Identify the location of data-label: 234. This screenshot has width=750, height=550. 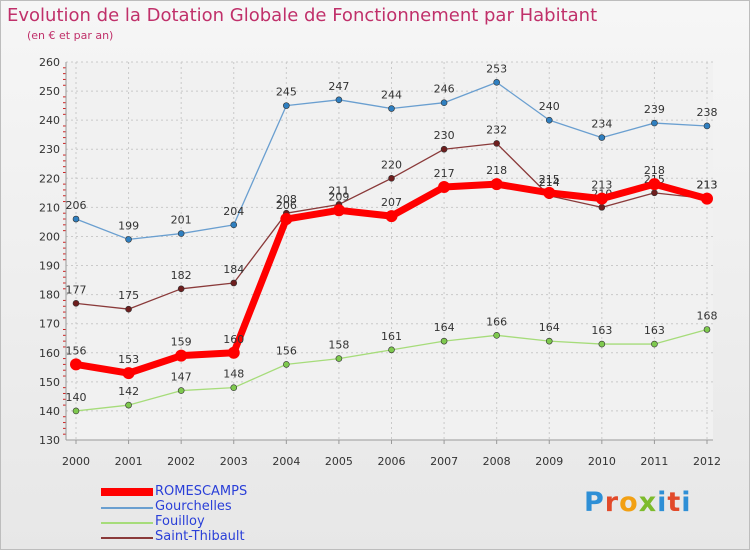
(601, 124).